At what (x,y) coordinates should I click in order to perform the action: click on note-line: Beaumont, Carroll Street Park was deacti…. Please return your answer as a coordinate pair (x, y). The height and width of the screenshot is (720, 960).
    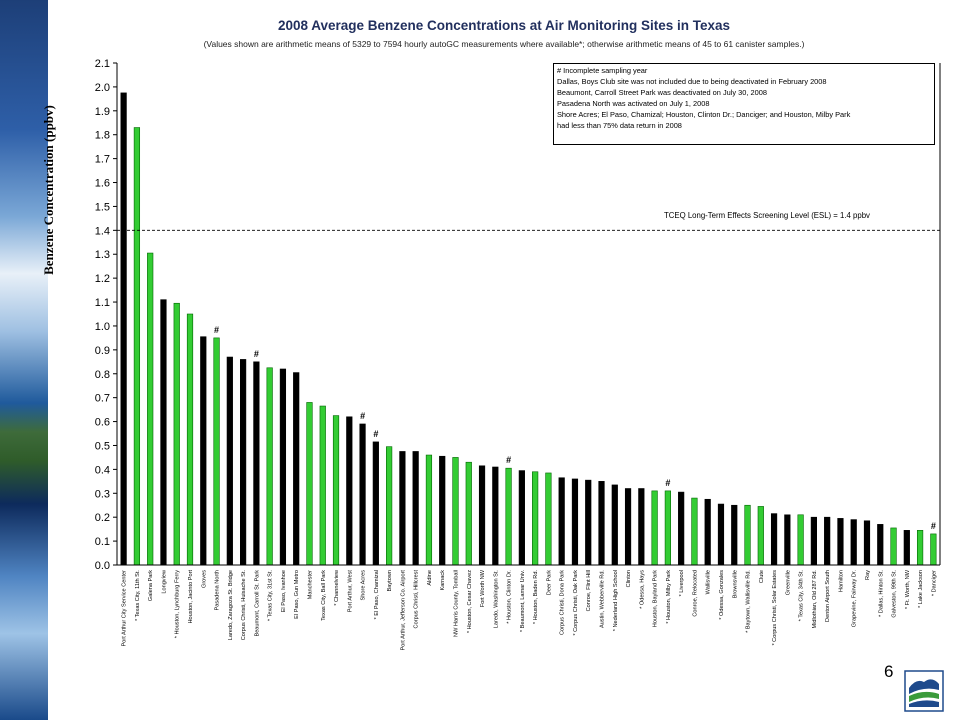
    Looking at the image, I should click on (662, 93).